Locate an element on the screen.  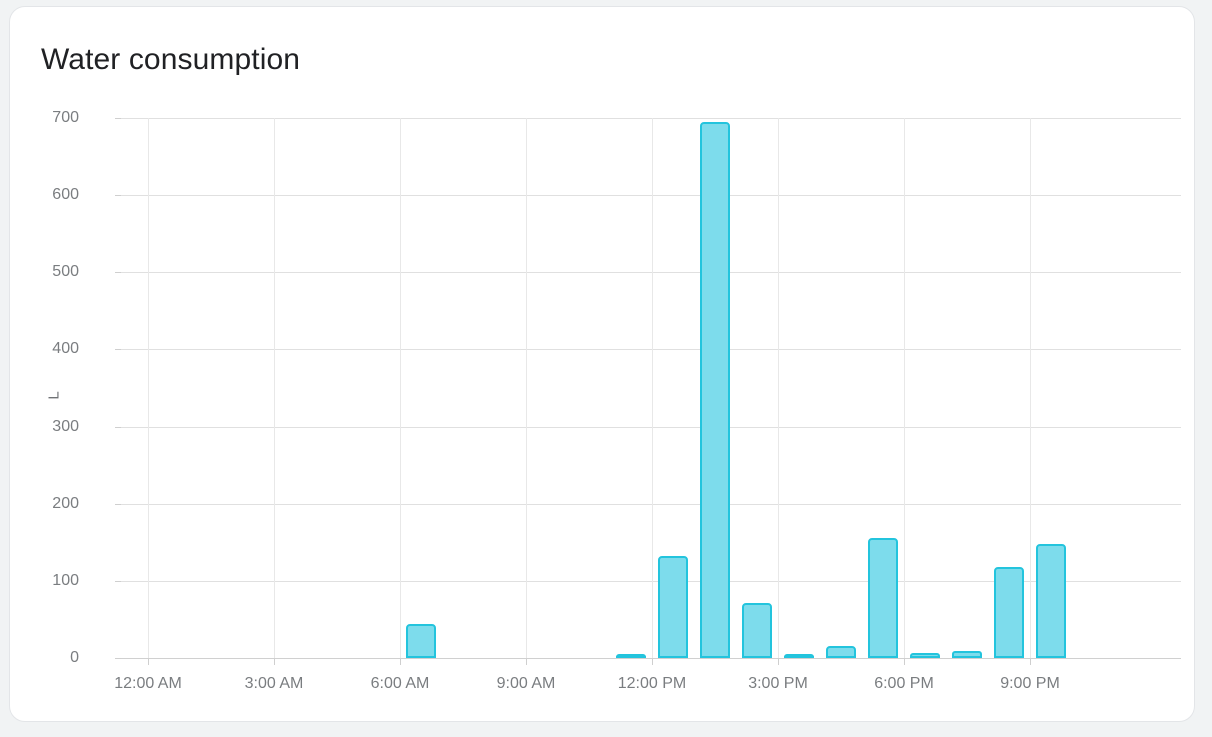
y-tick-label: 200 is located at coordinates (65, 503).